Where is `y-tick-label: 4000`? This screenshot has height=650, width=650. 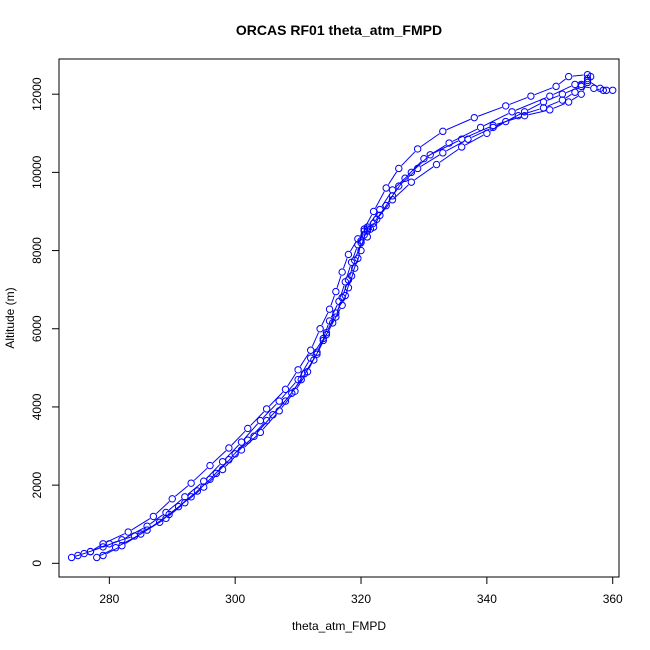 y-tick-label: 4000 is located at coordinates (37, 406).